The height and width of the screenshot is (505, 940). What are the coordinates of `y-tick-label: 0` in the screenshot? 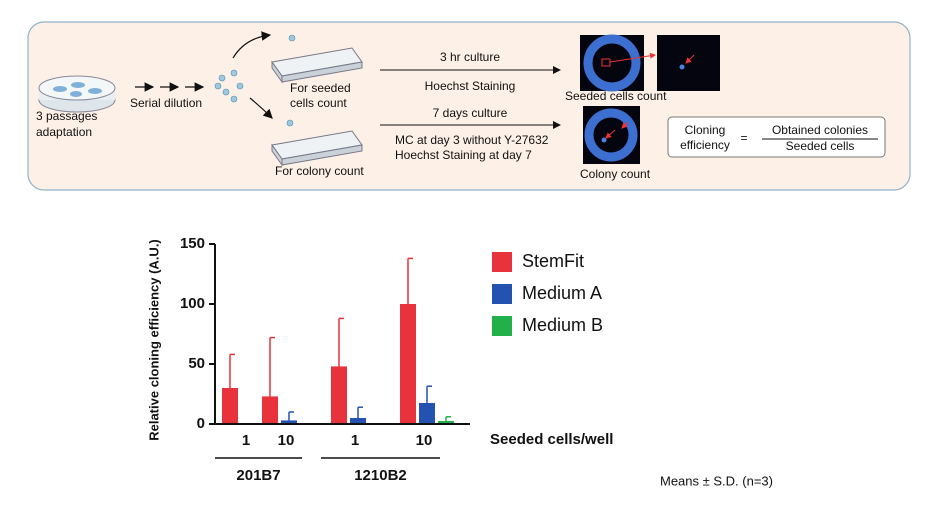 It's located at (201, 423).